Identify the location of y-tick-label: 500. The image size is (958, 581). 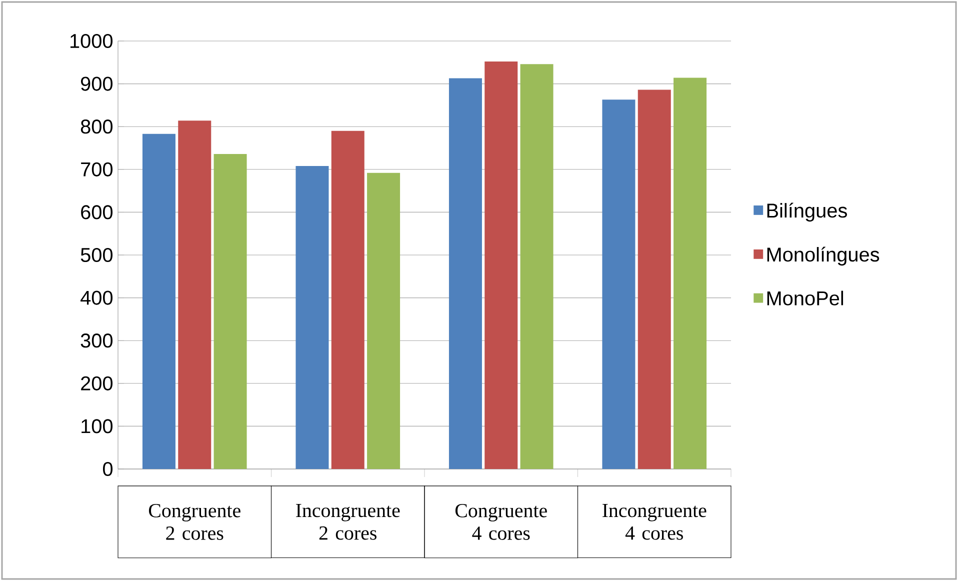
(96, 255).